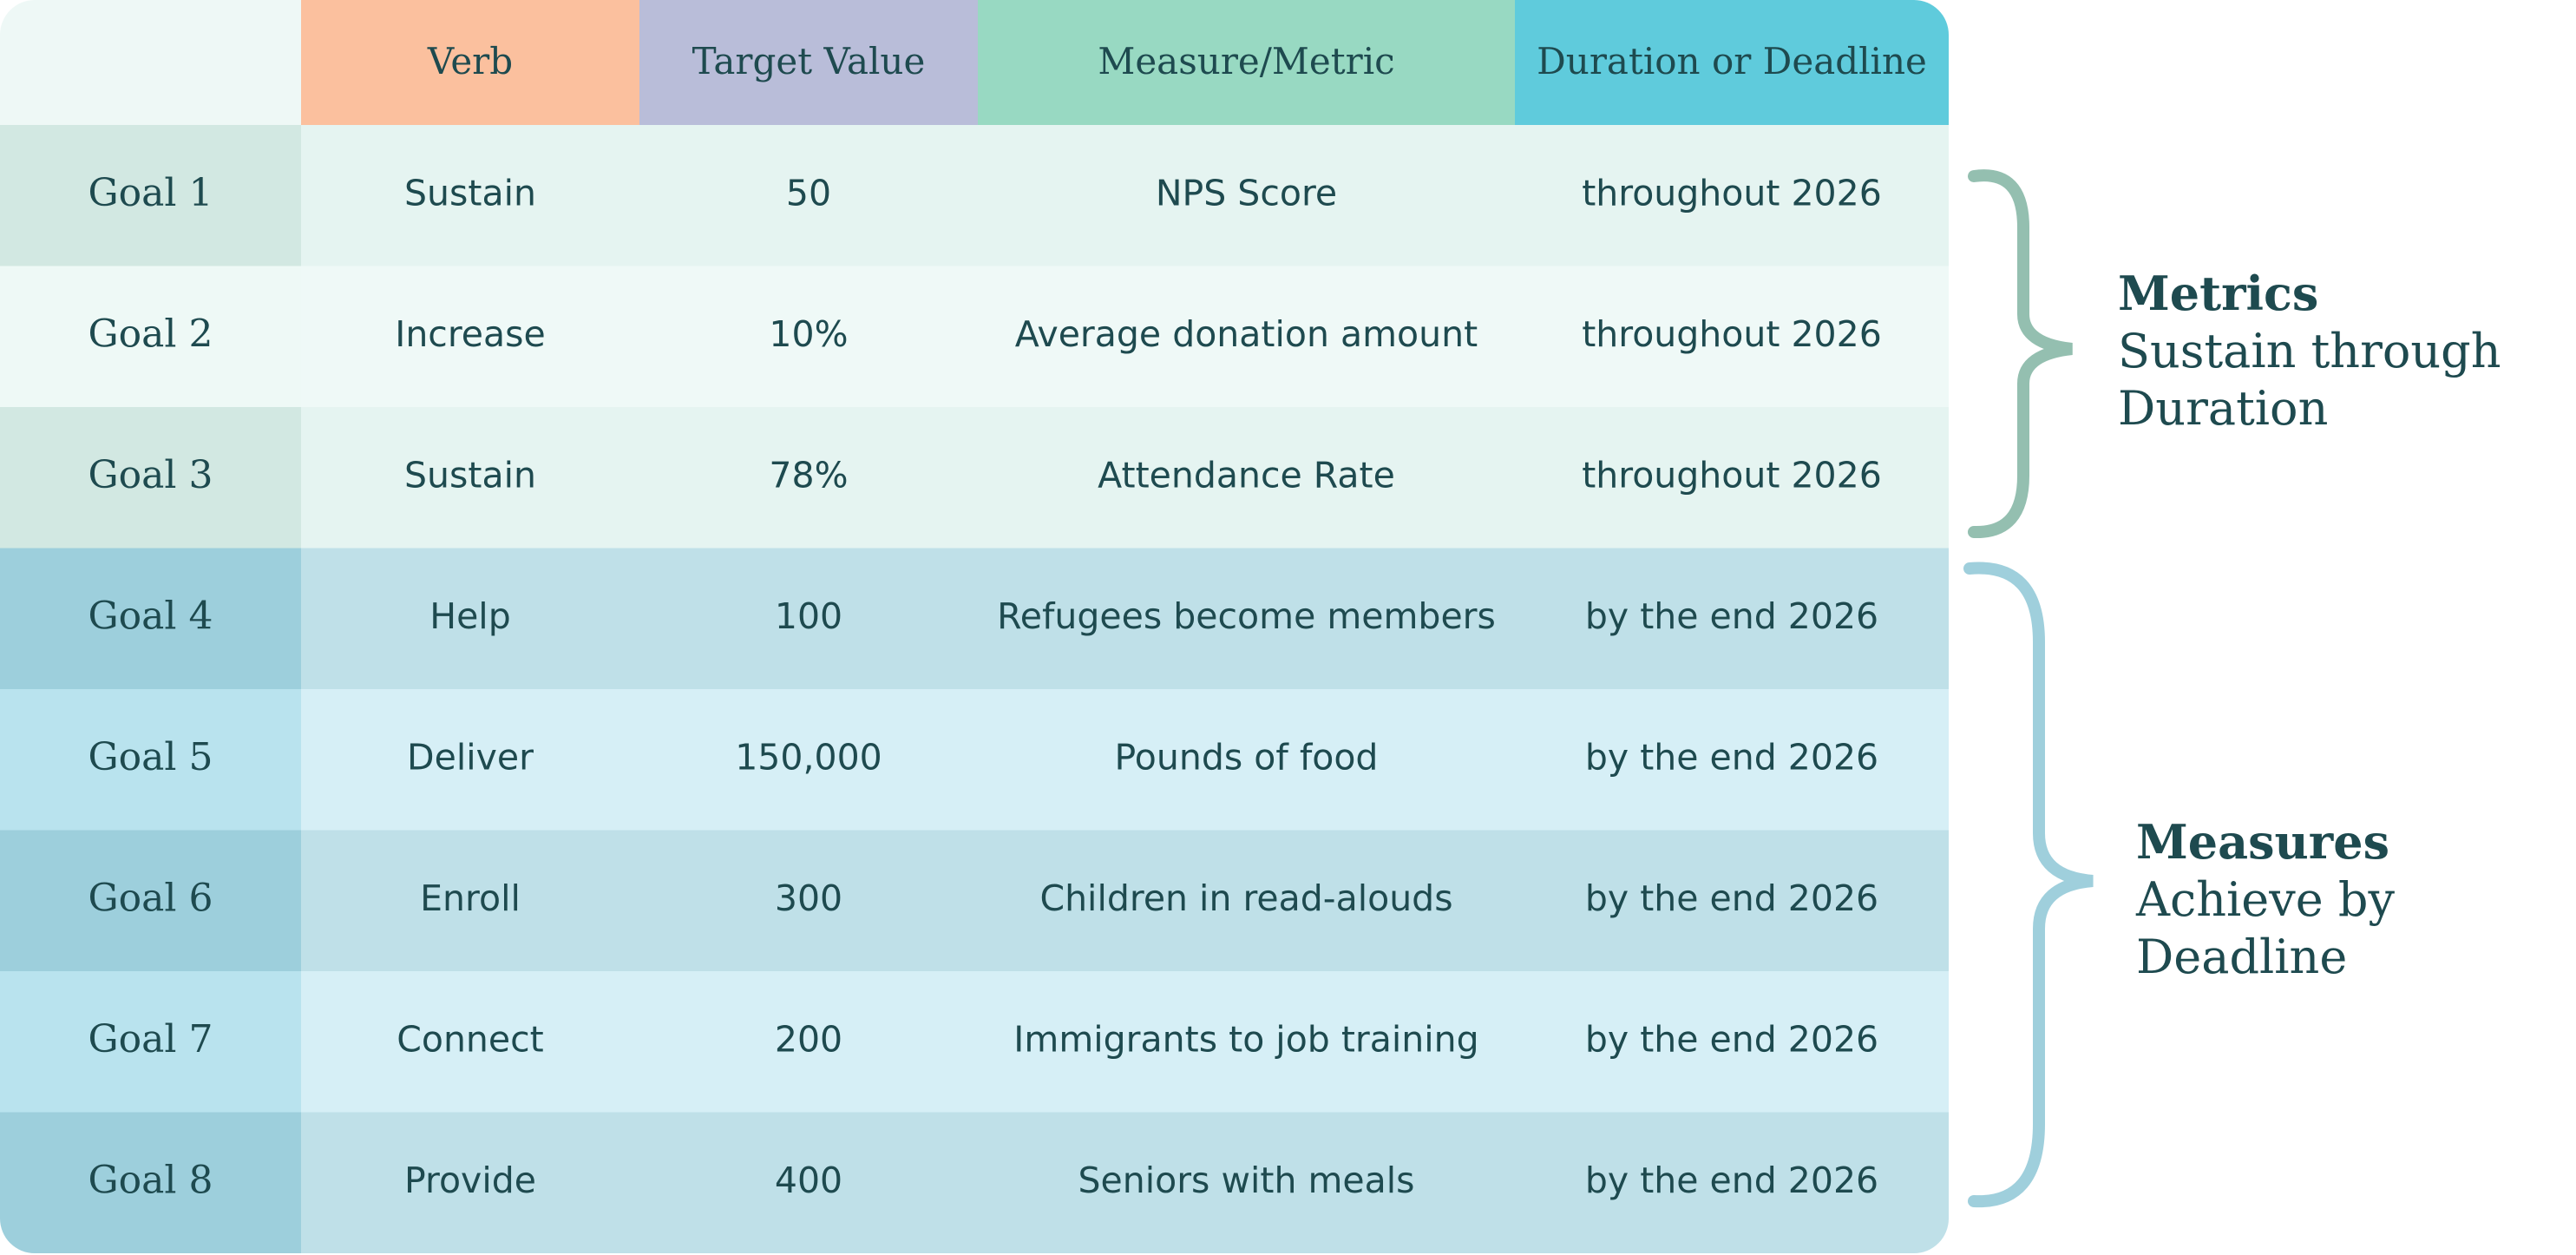  Describe the element at coordinates (2028, 885) in the screenshot. I see `measures-brace` at that location.